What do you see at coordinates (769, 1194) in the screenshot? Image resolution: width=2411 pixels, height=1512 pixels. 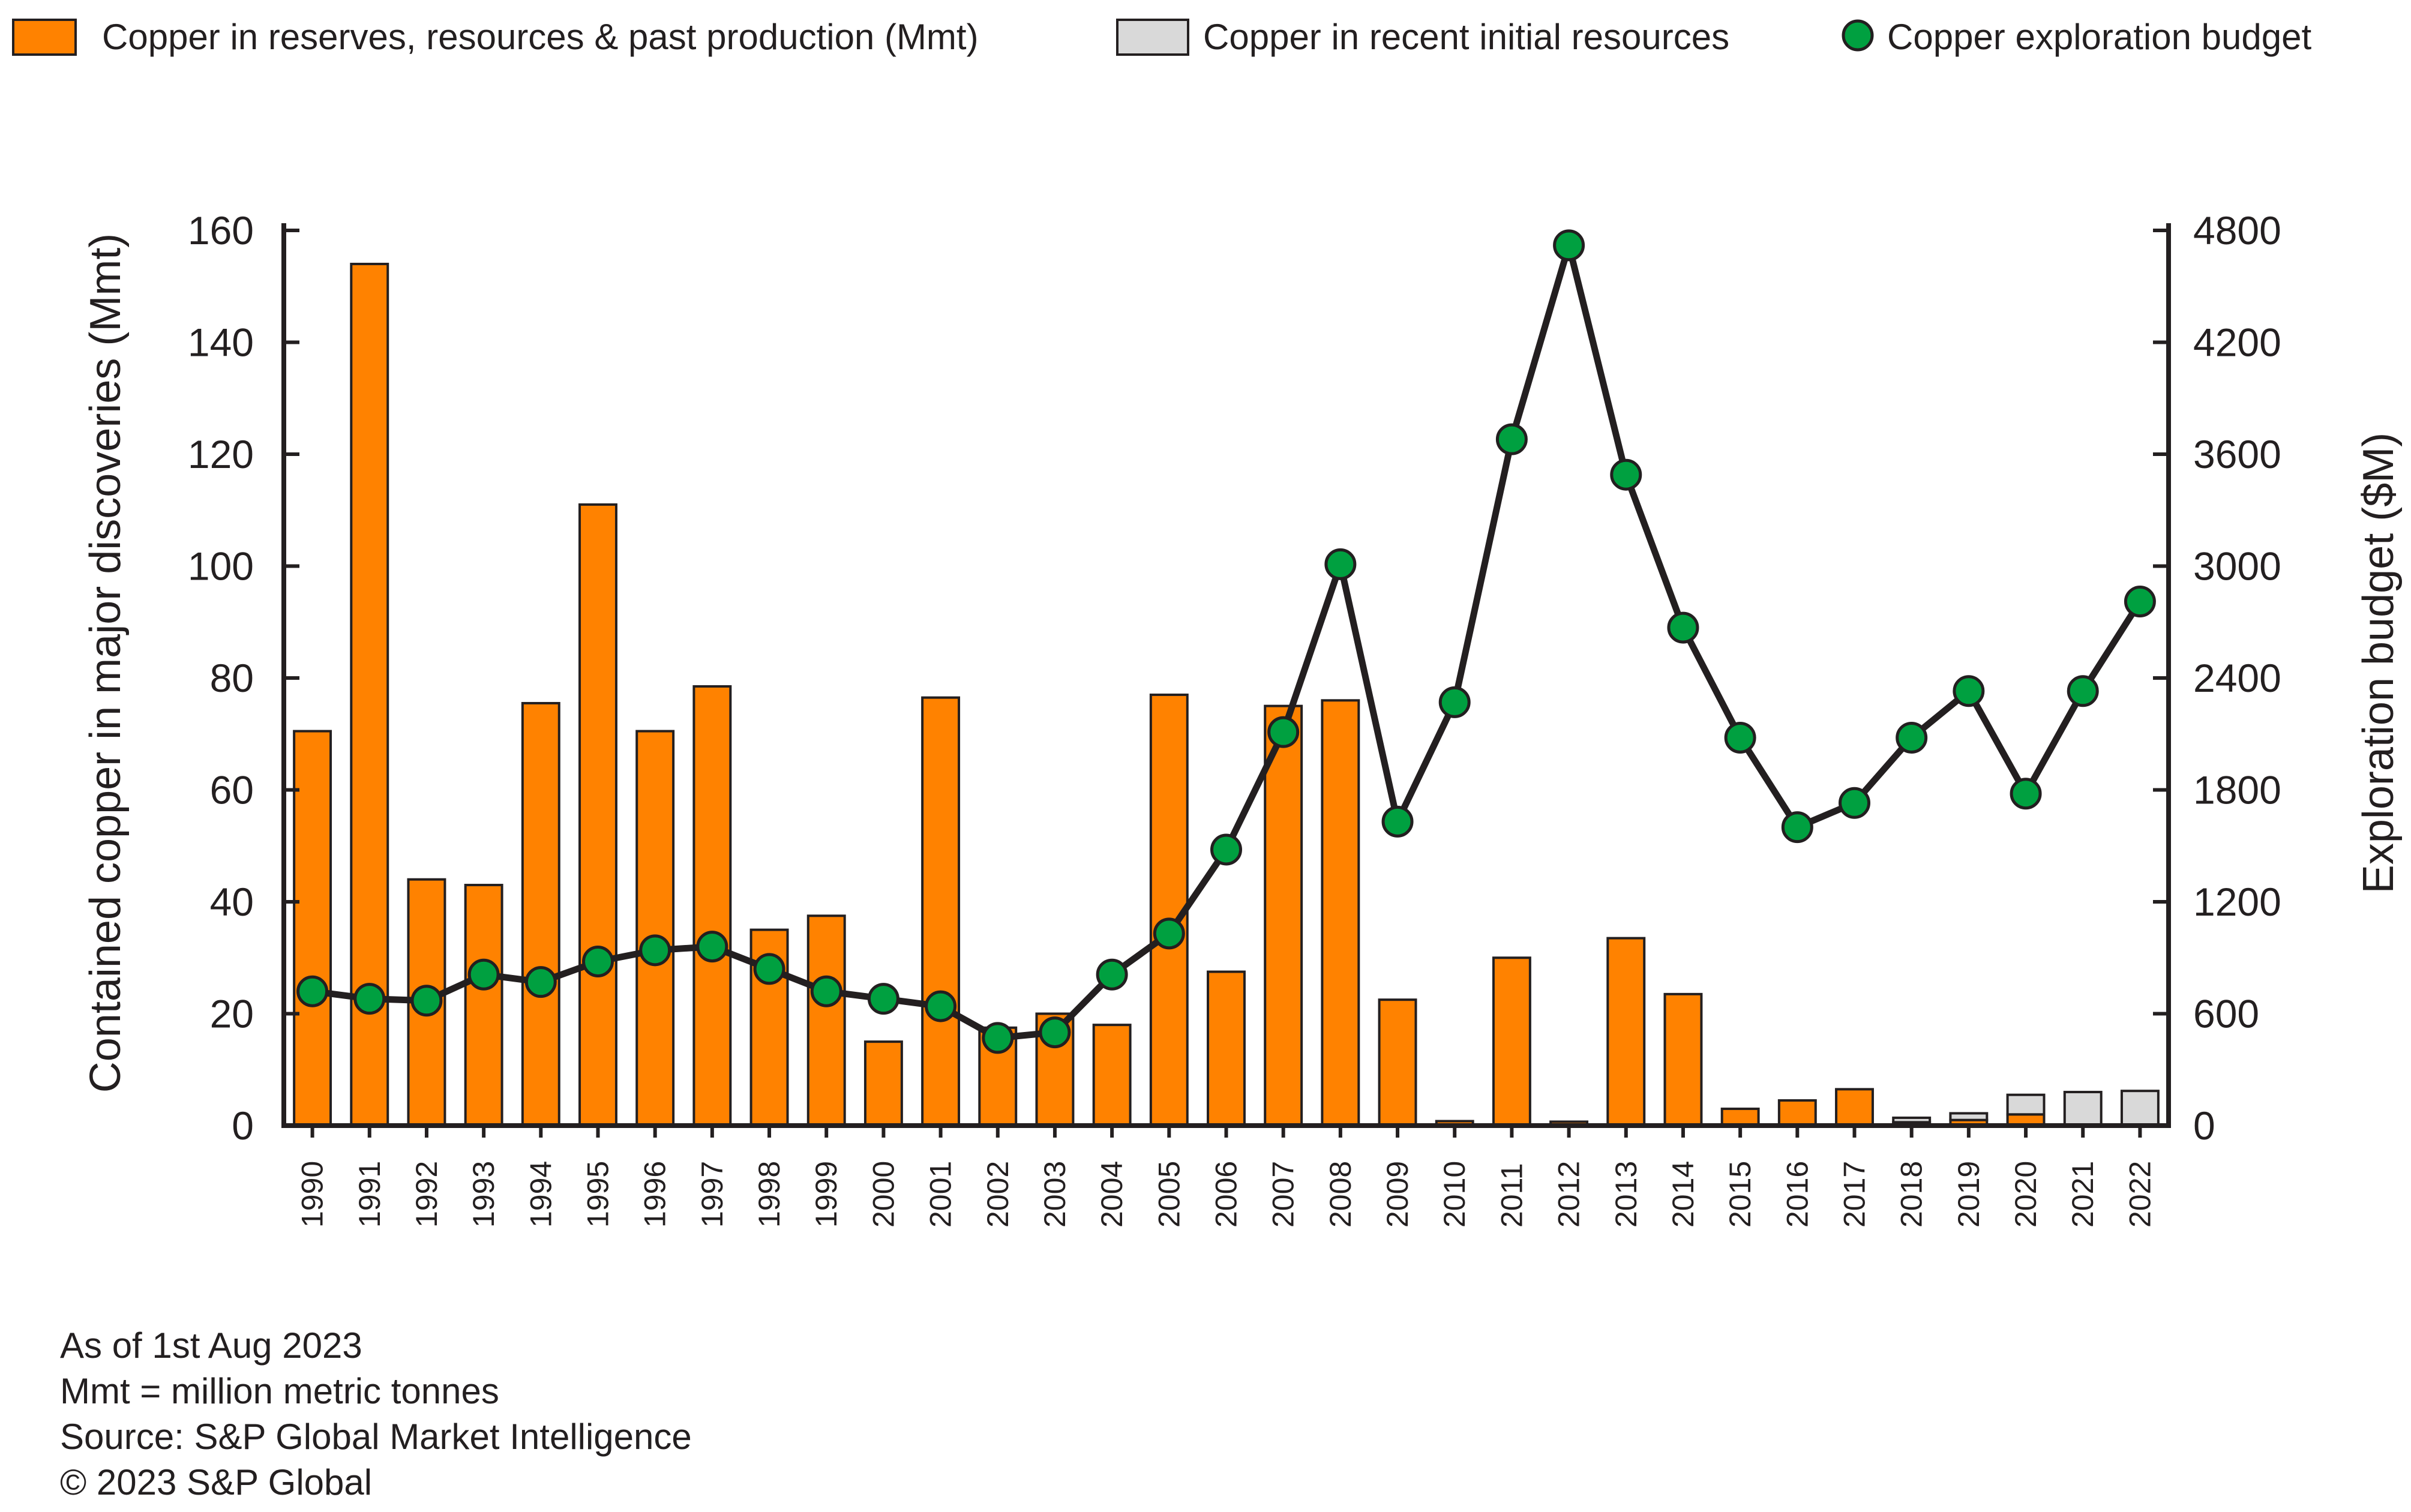 I see `x-tick-label: 1998` at bounding box center [769, 1194].